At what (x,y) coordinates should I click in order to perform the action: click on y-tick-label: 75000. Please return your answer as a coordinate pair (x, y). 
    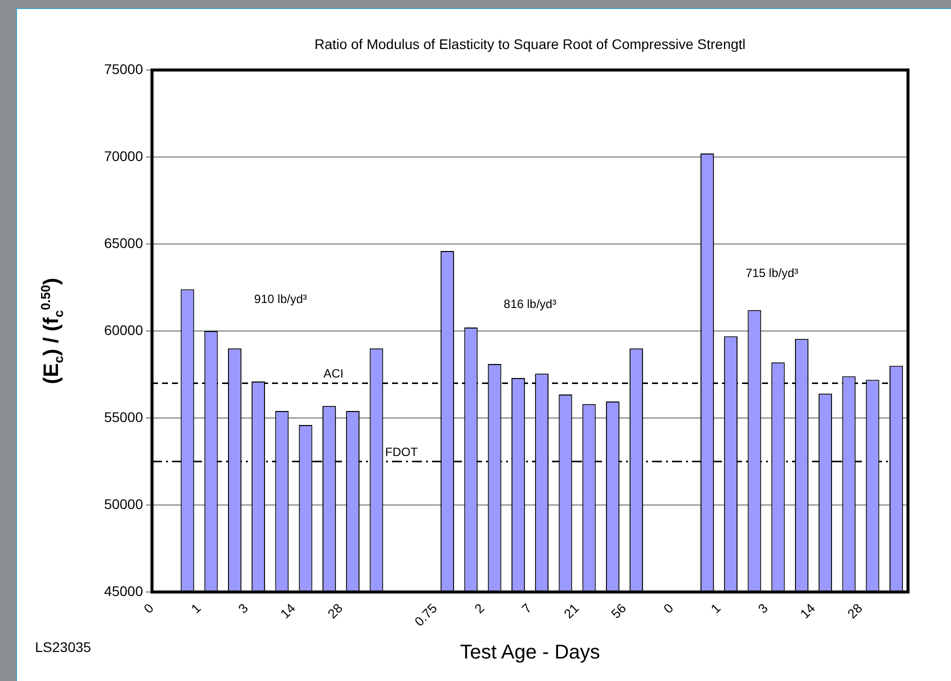
    Looking at the image, I should click on (124, 68).